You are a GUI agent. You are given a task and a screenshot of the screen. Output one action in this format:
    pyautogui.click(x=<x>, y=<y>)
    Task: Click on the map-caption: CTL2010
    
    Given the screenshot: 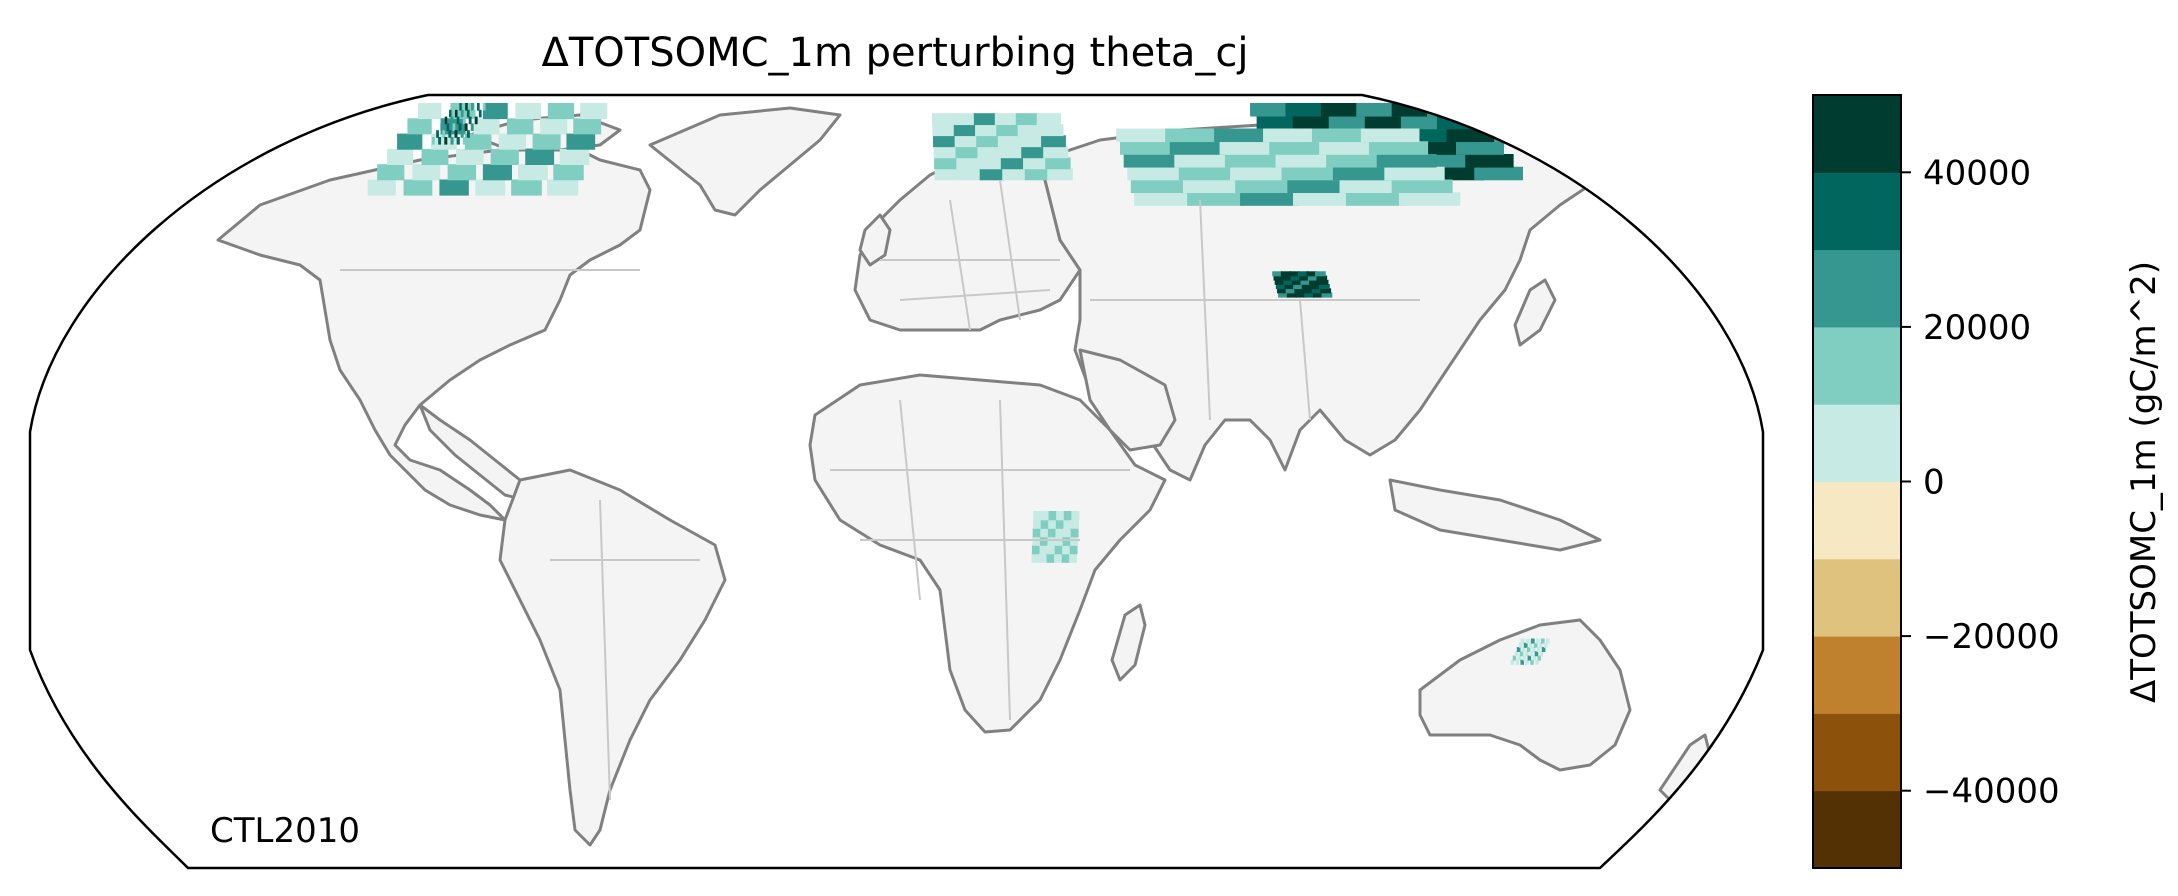 What is the action you would take?
    pyautogui.click(x=285, y=831)
    